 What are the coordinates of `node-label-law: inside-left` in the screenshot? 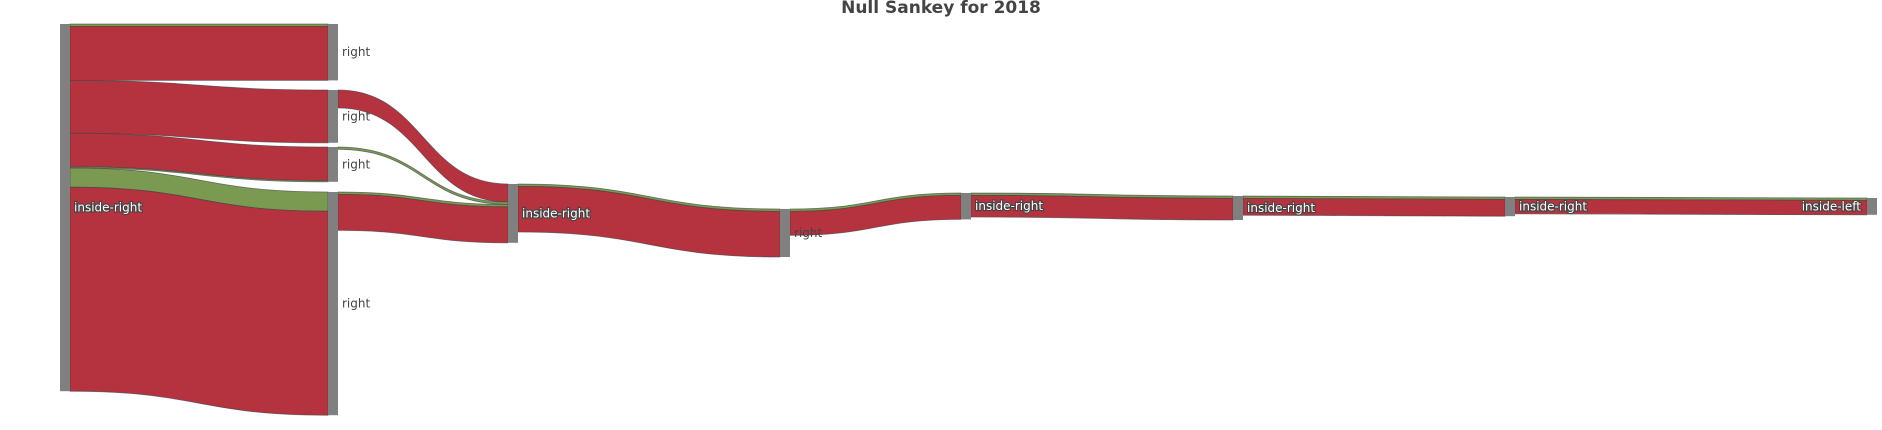 It's located at (1832, 206).